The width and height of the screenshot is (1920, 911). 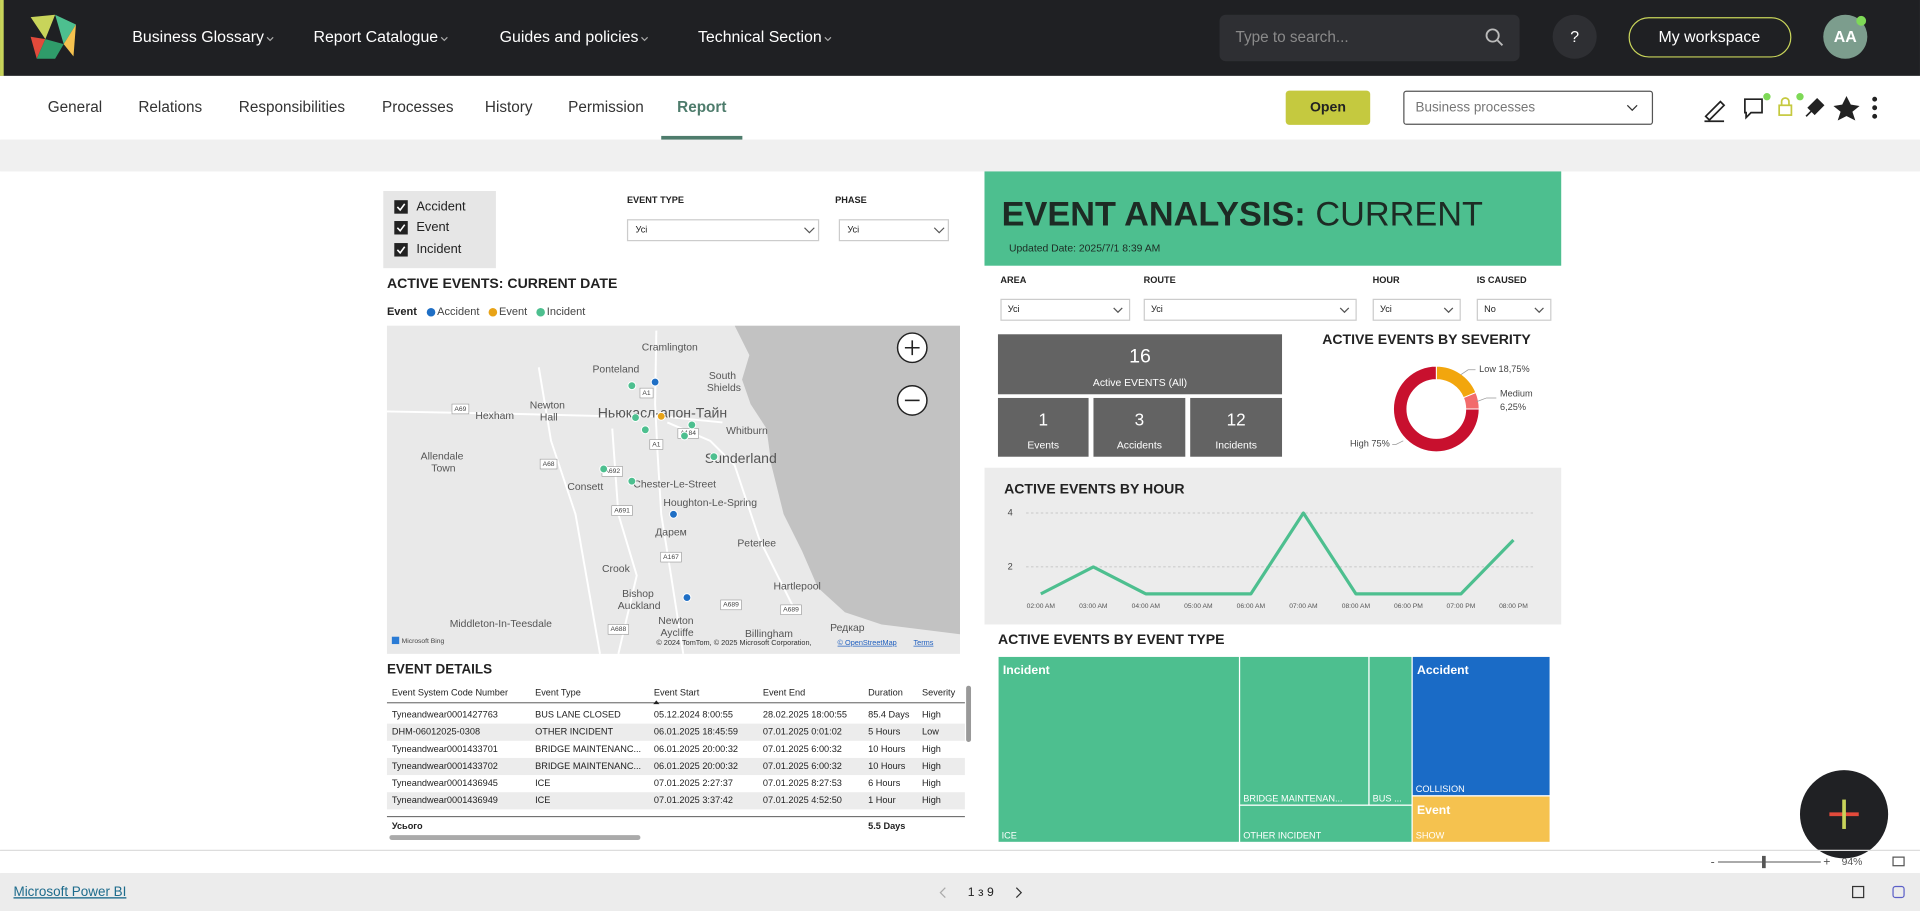 I want to click on group-label: Accident, so click(x=1443, y=670).